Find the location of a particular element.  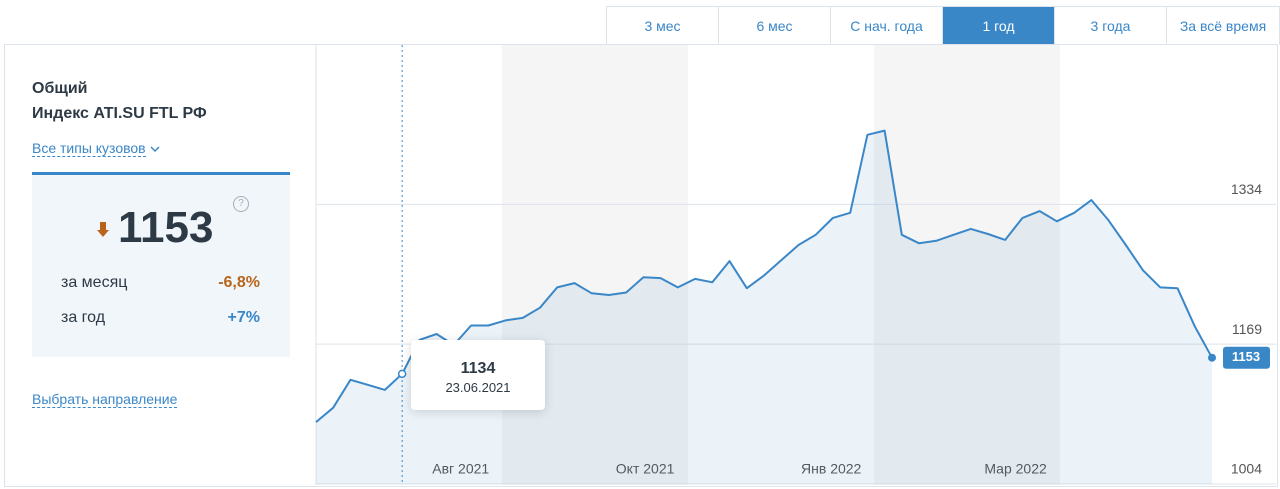

down-arrow is located at coordinates (103, 229).